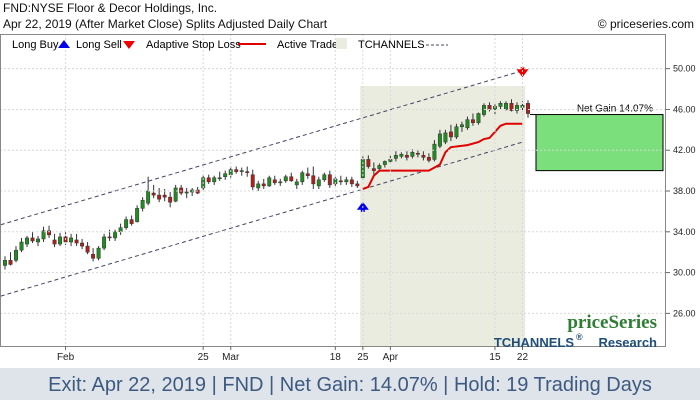 This screenshot has height=400, width=700. I want to click on x-tick-label: 25, so click(363, 357).